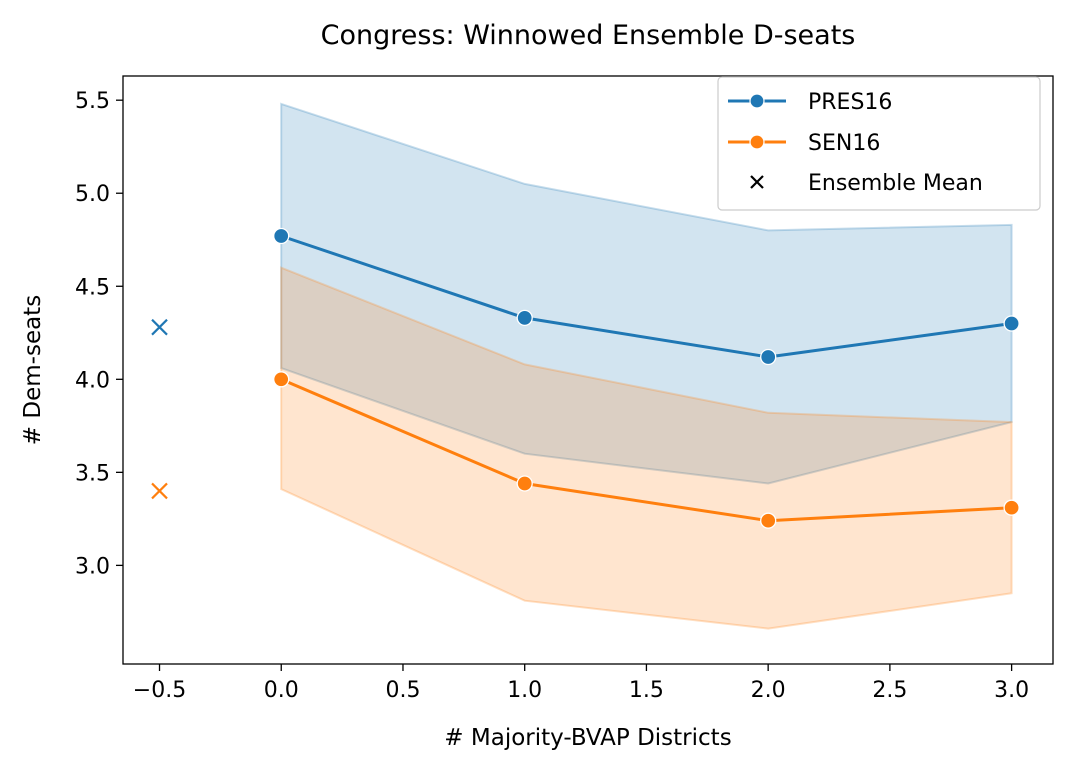 This screenshot has height=773, width=1076. Describe the element at coordinates (92, 287) in the screenshot. I see `y-tick-label-3: 4.5` at that location.